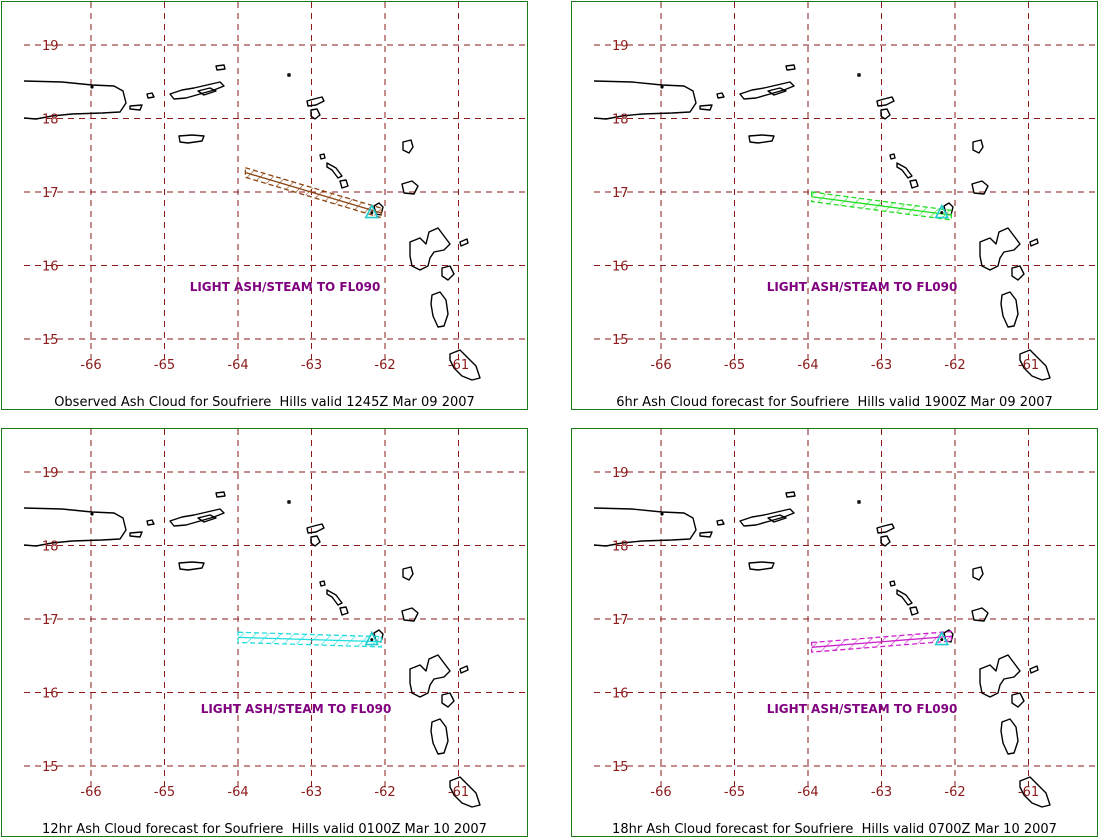  I want to click on st-kitts-nevis-coast, so click(904, 597).